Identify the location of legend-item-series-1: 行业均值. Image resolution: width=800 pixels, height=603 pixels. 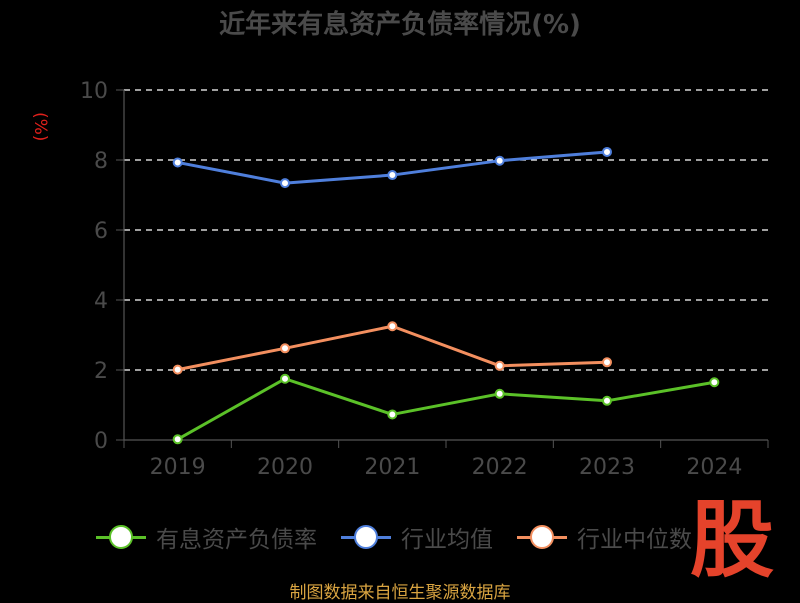
(417, 537).